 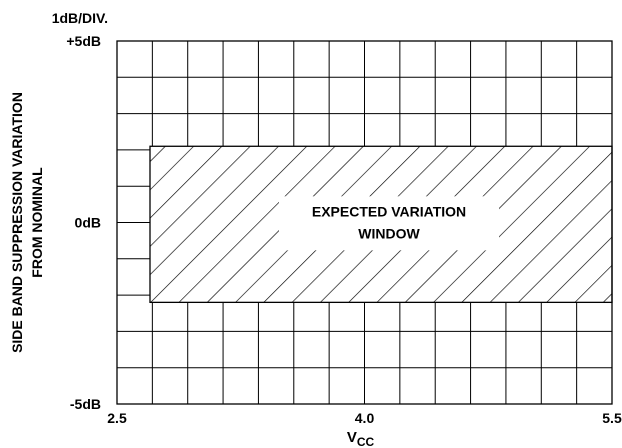 I want to click on x-tick-label: 2.5, so click(x=117, y=418).